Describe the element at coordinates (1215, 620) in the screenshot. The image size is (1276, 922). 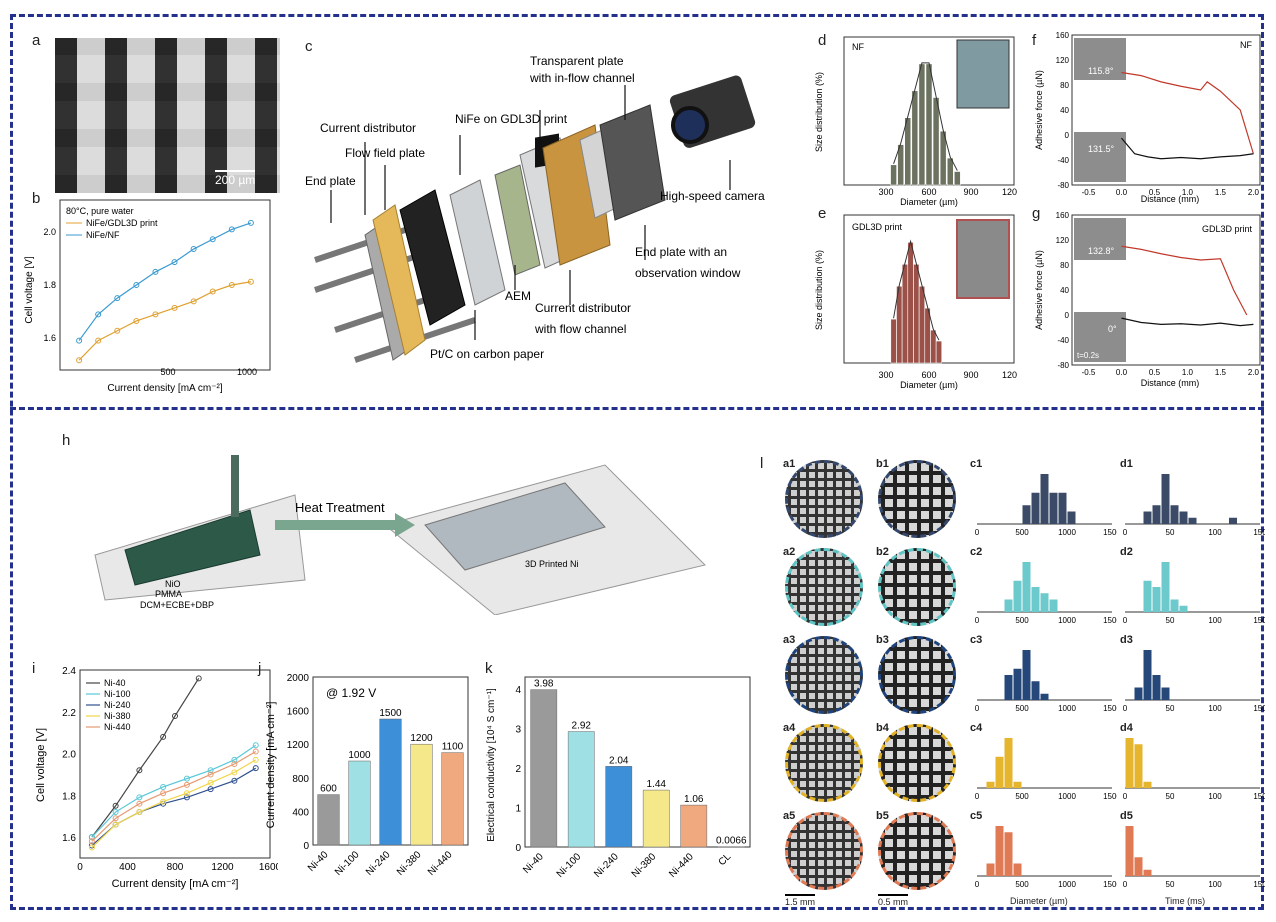
I see `xtick: 100` at that location.